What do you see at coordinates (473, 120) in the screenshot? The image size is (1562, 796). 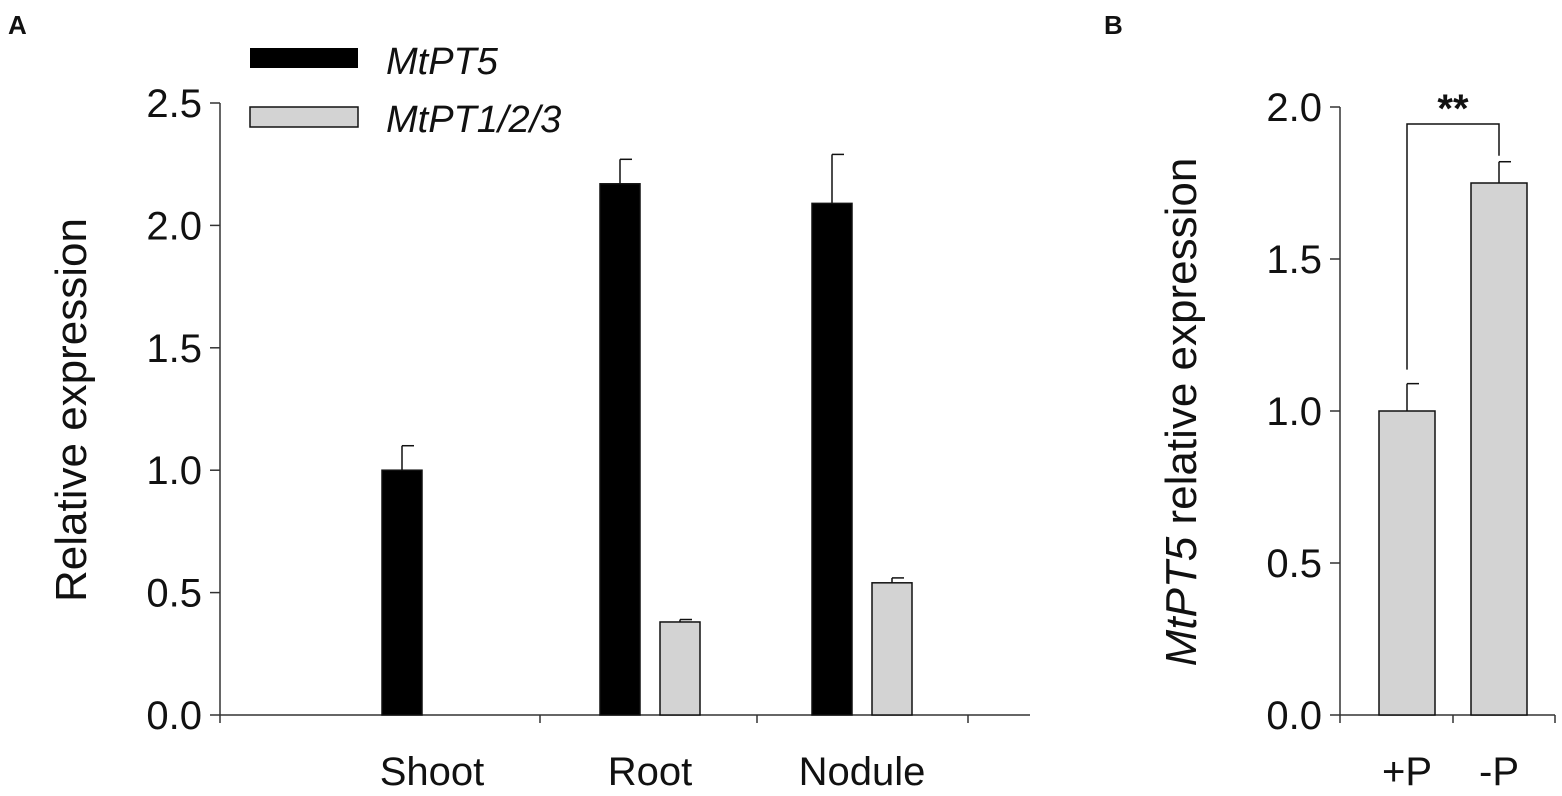 I see `legend-label-mtpt123: MtPT1/2/3` at bounding box center [473, 120].